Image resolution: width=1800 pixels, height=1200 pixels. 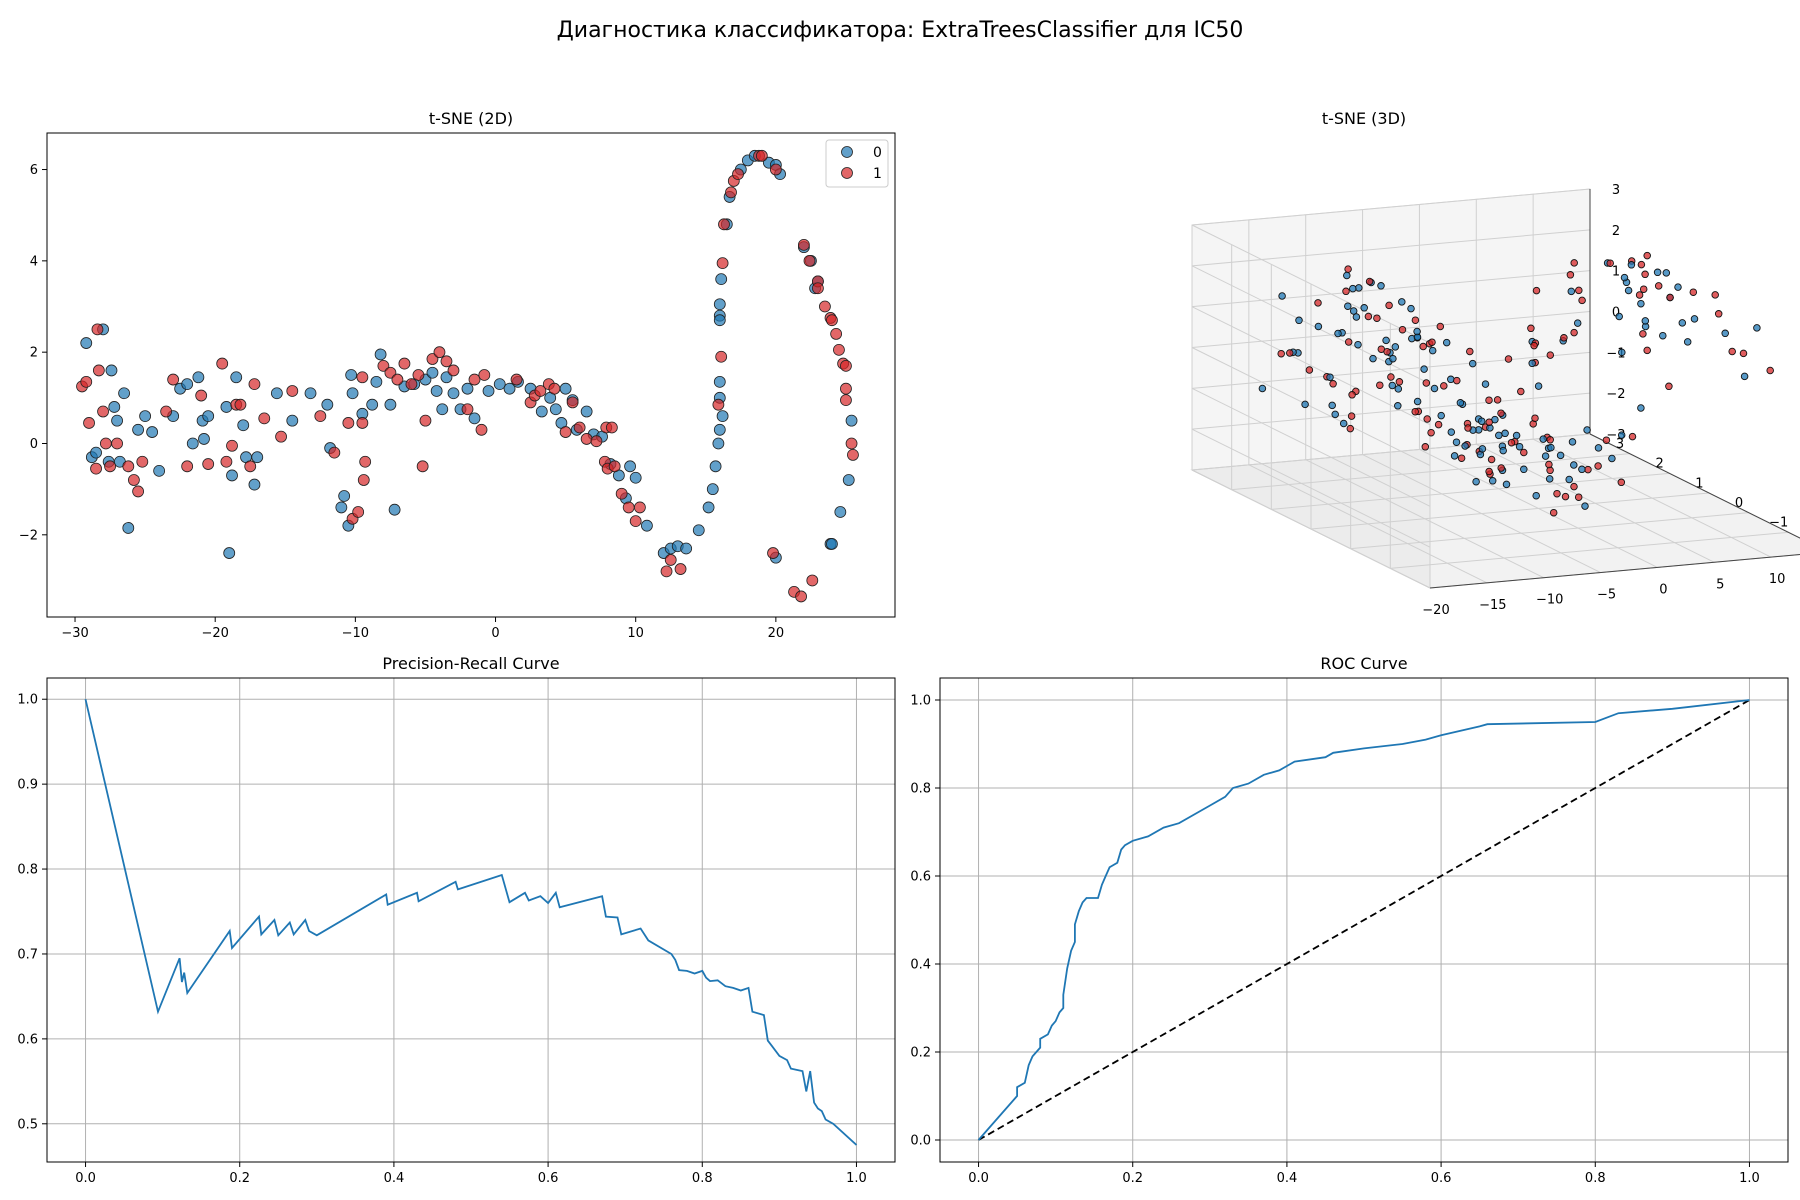 What do you see at coordinates (1749, 1178) in the screenshot?
I see `x-tick-label: 1.0` at bounding box center [1749, 1178].